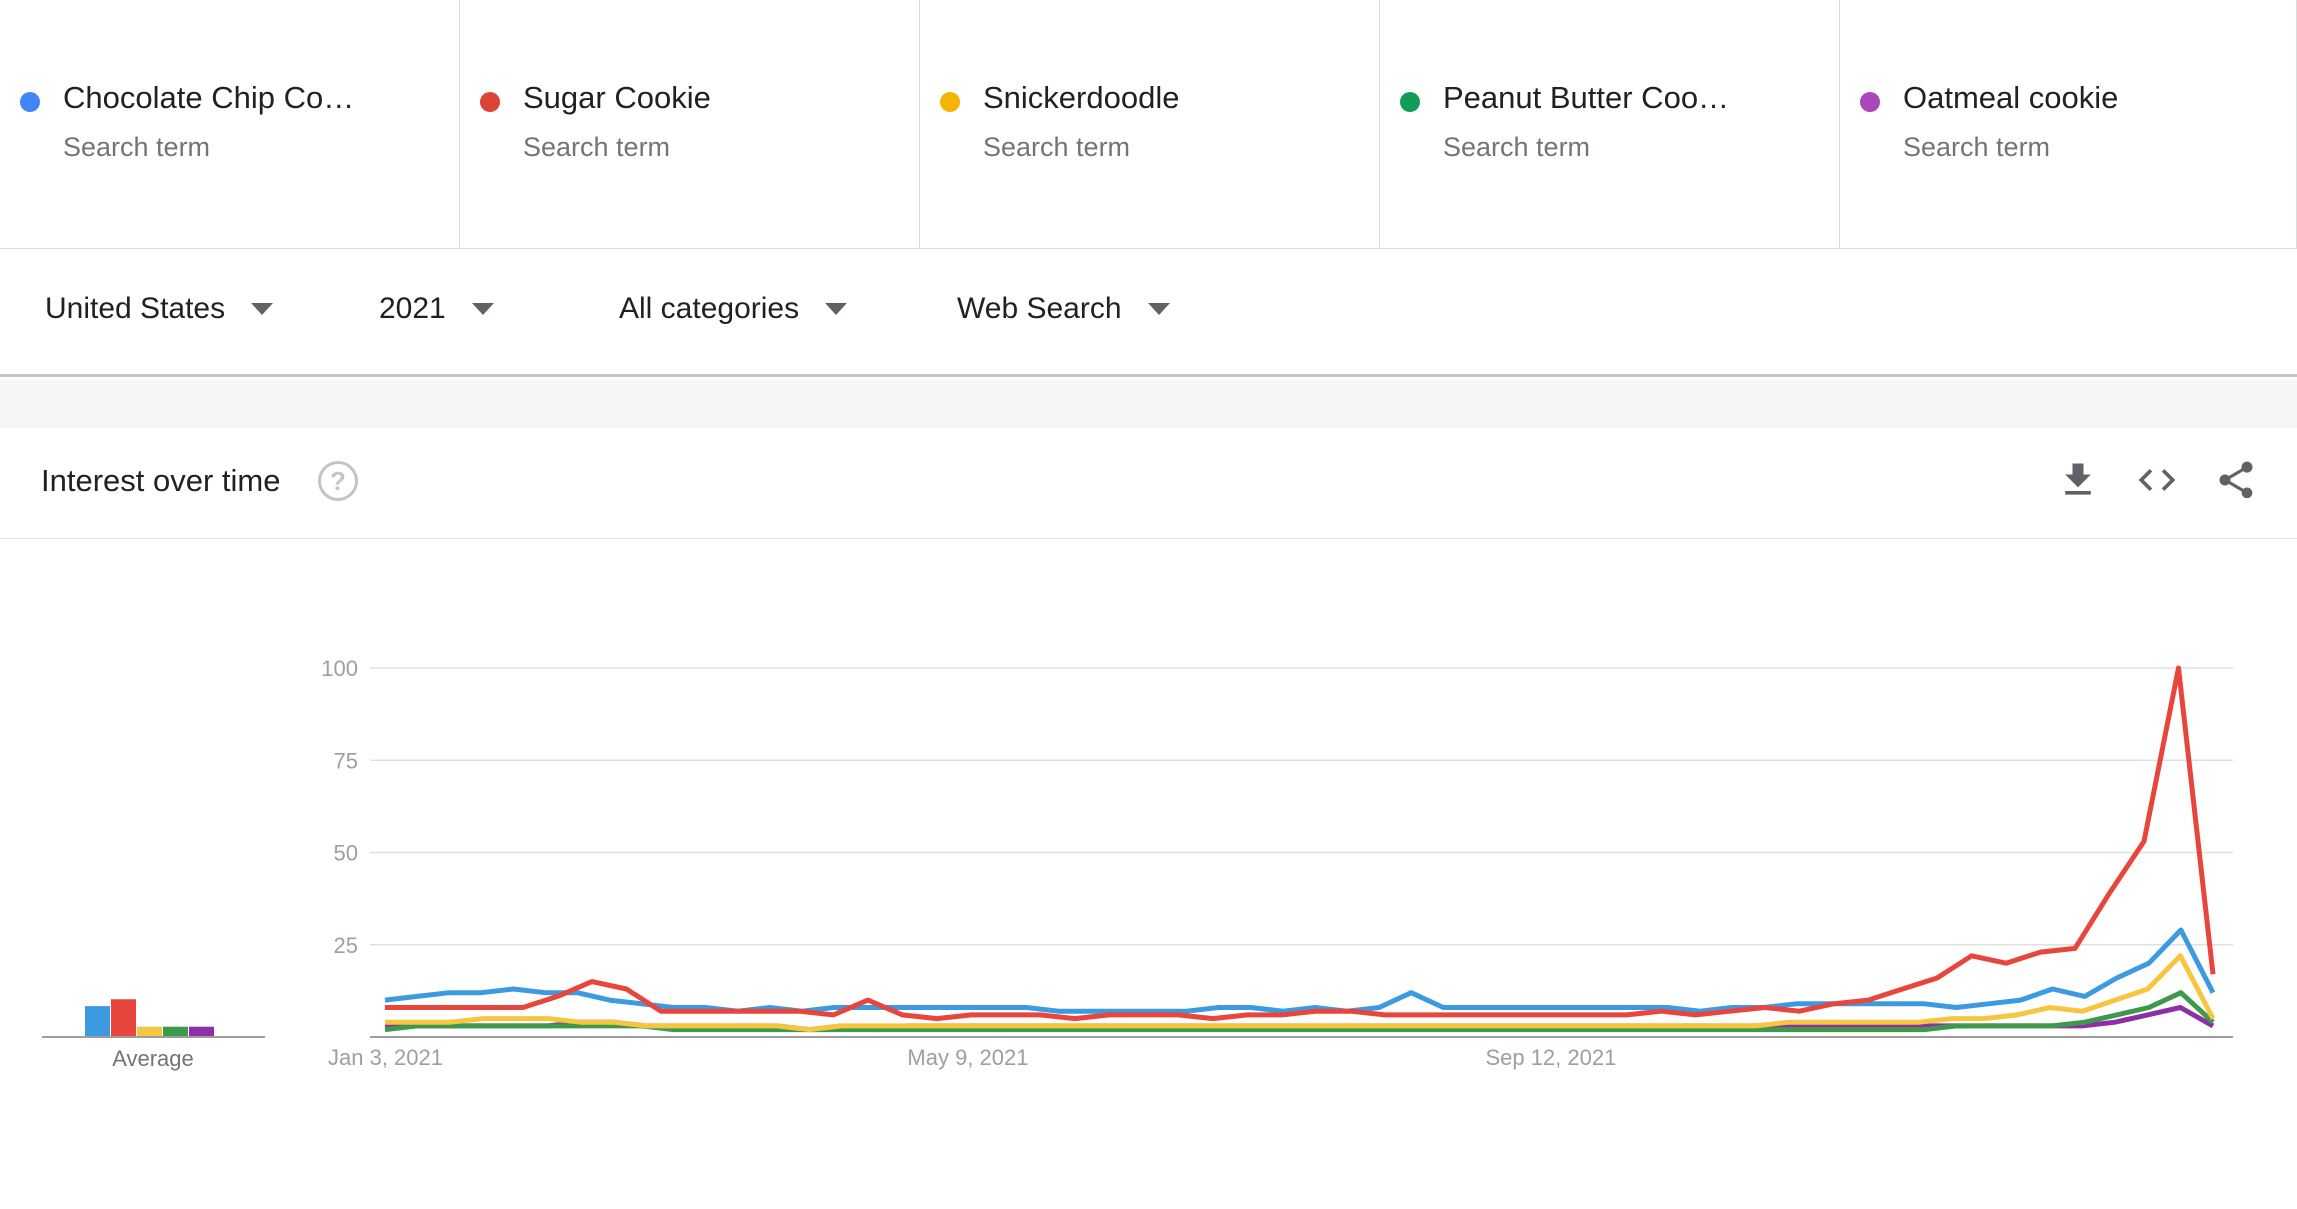  What do you see at coordinates (1550, 1057) in the screenshot?
I see `x-tick-label: Sep 12, 2021` at bounding box center [1550, 1057].